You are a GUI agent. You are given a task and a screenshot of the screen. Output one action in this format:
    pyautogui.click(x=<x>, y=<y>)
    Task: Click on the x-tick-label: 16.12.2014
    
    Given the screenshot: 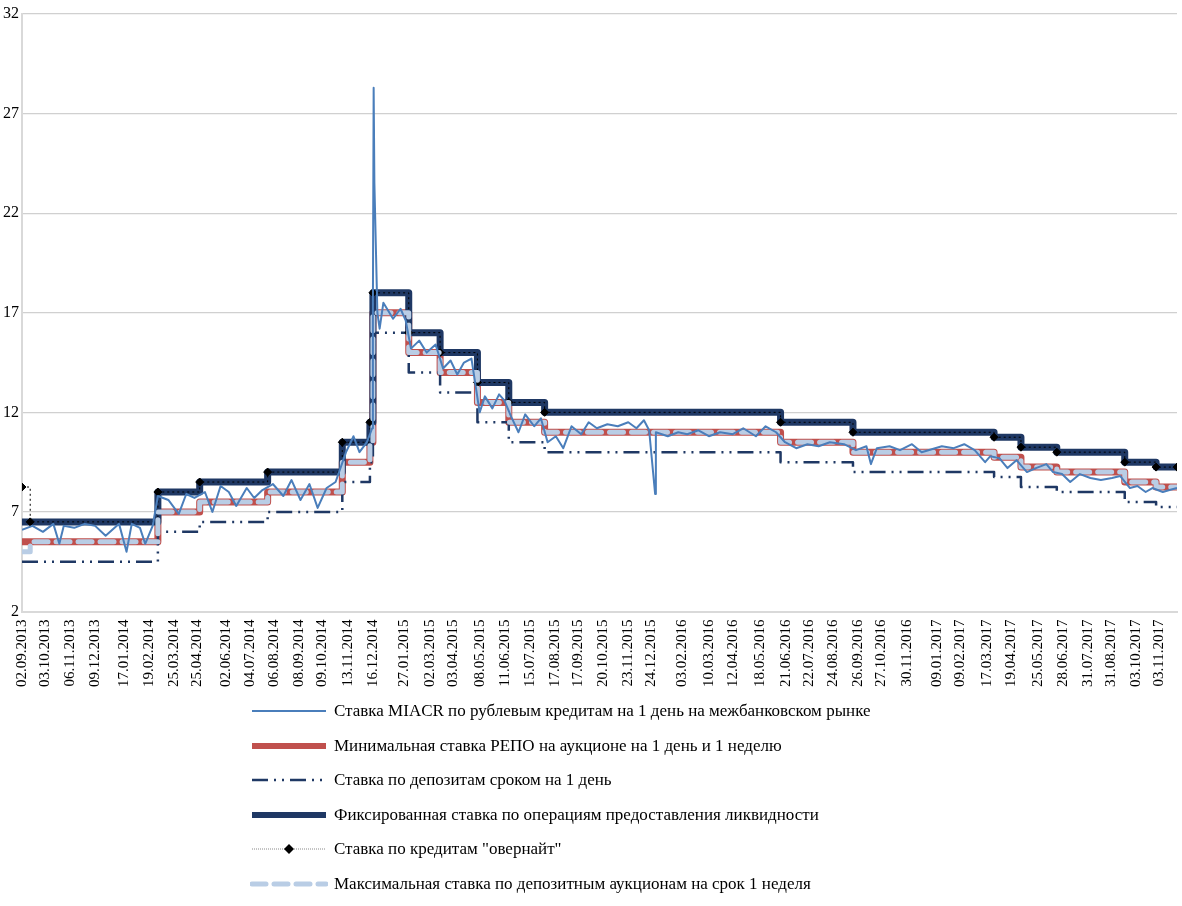 What is the action you would take?
    pyautogui.click(x=371, y=653)
    